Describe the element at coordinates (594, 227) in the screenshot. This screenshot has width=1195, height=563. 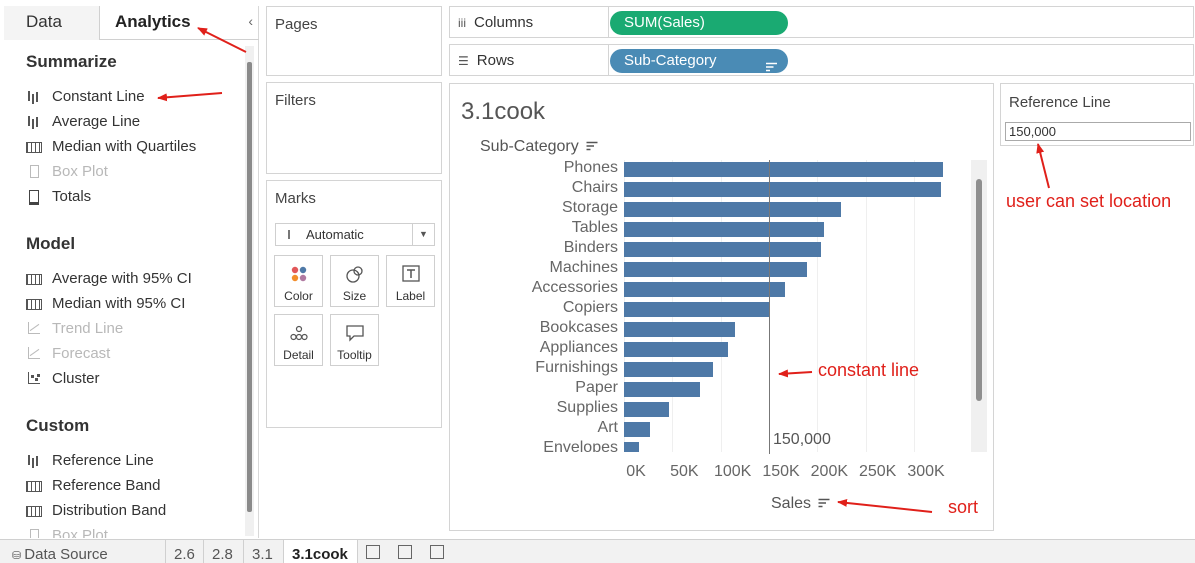
I see `category-label: Tables` at that location.